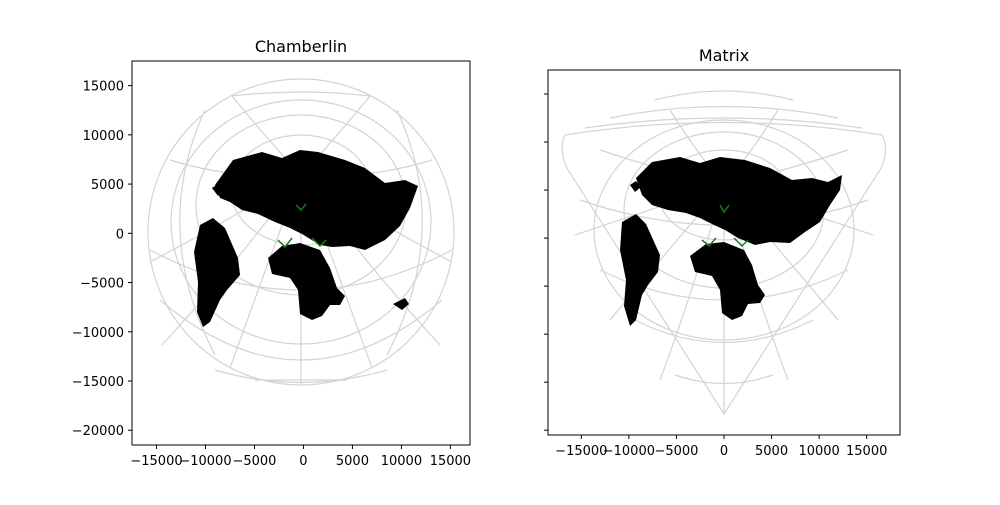 This screenshot has height=505, width=1000. What do you see at coordinates (107, 185) in the screenshot?
I see `chamberlin-y-tick-label: 5000` at bounding box center [107, 185].